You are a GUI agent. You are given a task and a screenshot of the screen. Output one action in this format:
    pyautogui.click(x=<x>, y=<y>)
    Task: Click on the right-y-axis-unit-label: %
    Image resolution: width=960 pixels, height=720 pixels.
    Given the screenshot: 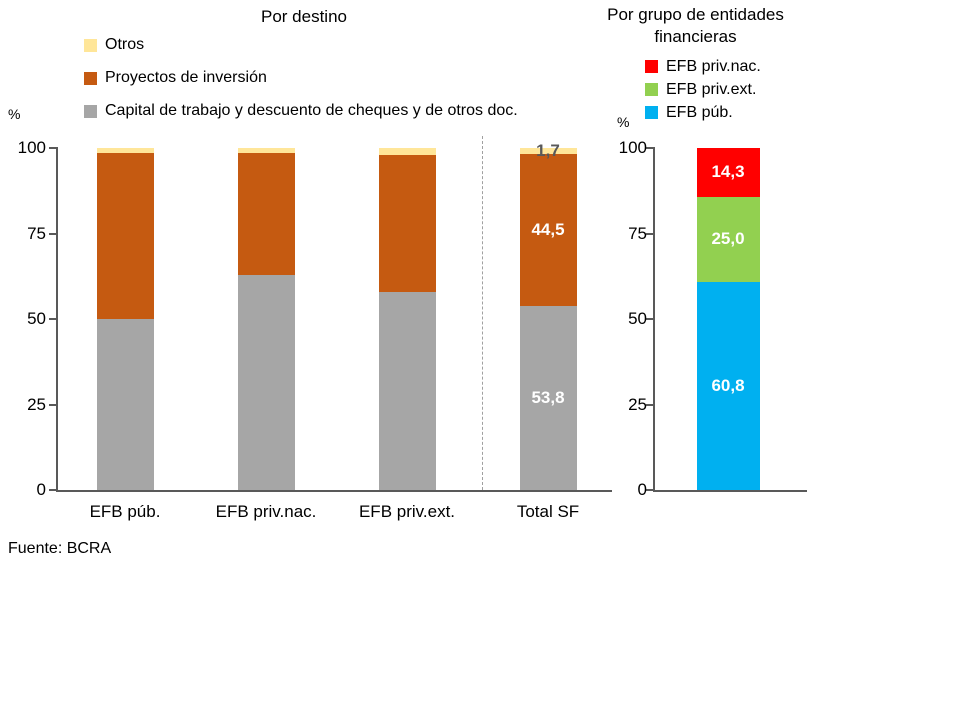 What is the action you would take?
    pyautogui.click(x=623, y=122)
    